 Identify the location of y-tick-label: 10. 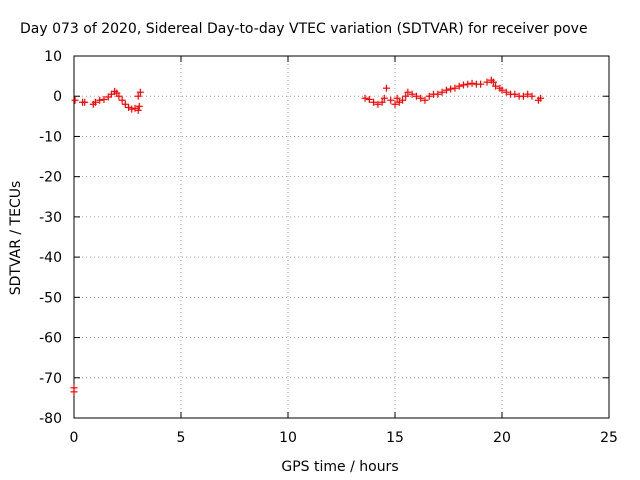
(53, 57).